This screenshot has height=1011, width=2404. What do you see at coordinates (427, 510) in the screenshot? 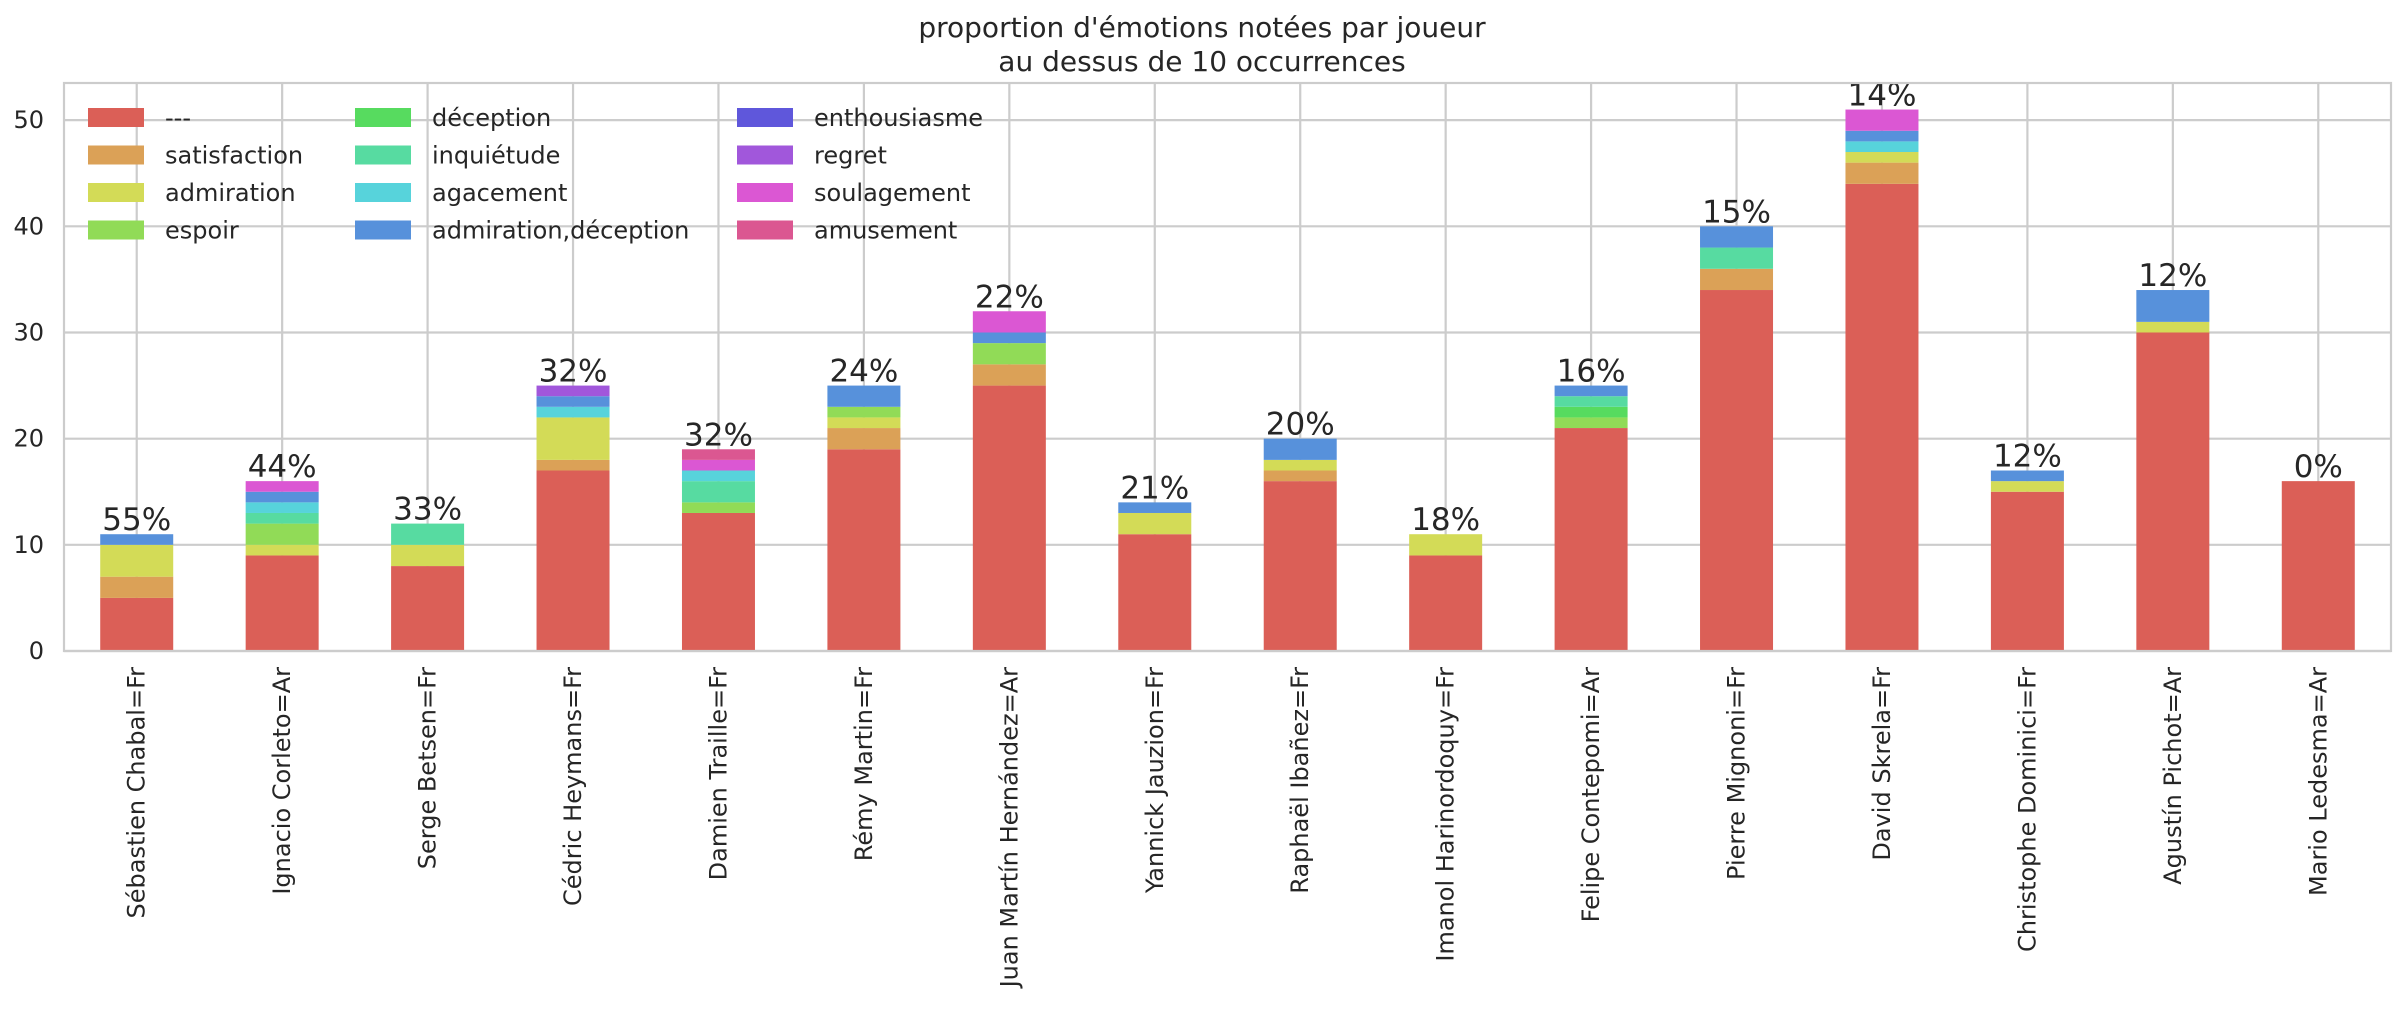
I see `bar-percentage-label: 33%` at bounding box center [427, 510].